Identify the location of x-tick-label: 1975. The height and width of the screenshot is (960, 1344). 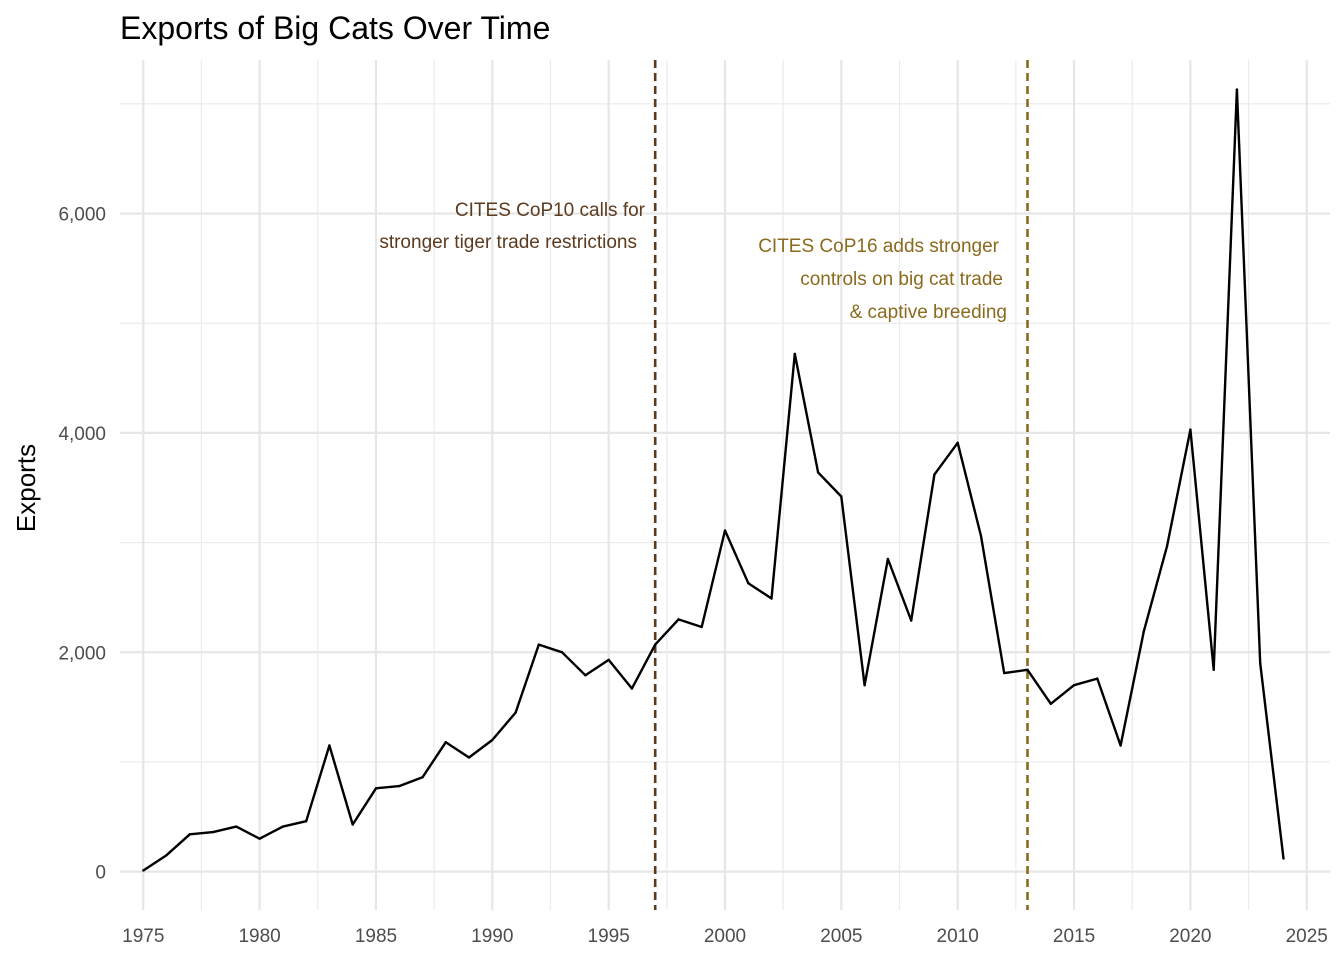
(143, 936).